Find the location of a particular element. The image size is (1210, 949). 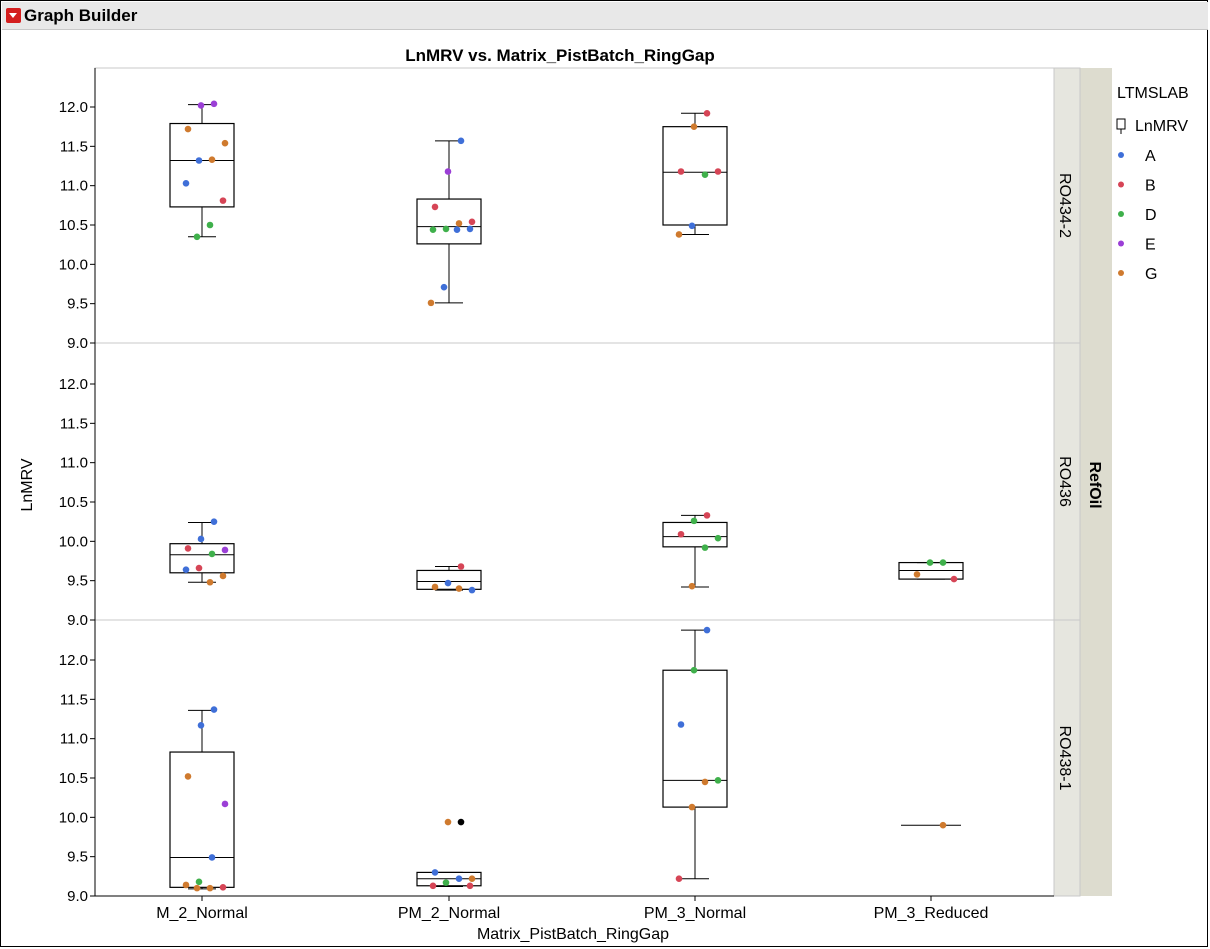

legend-item-label: B is located at coordinates (1150, 186).